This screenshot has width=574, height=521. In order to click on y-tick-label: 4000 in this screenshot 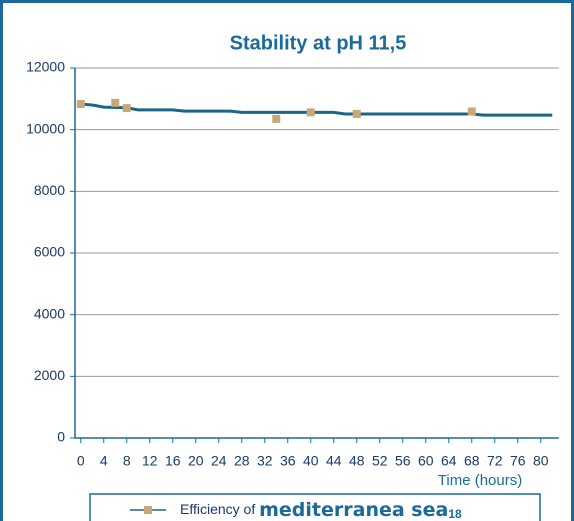, I will do `click(49, 313)`.